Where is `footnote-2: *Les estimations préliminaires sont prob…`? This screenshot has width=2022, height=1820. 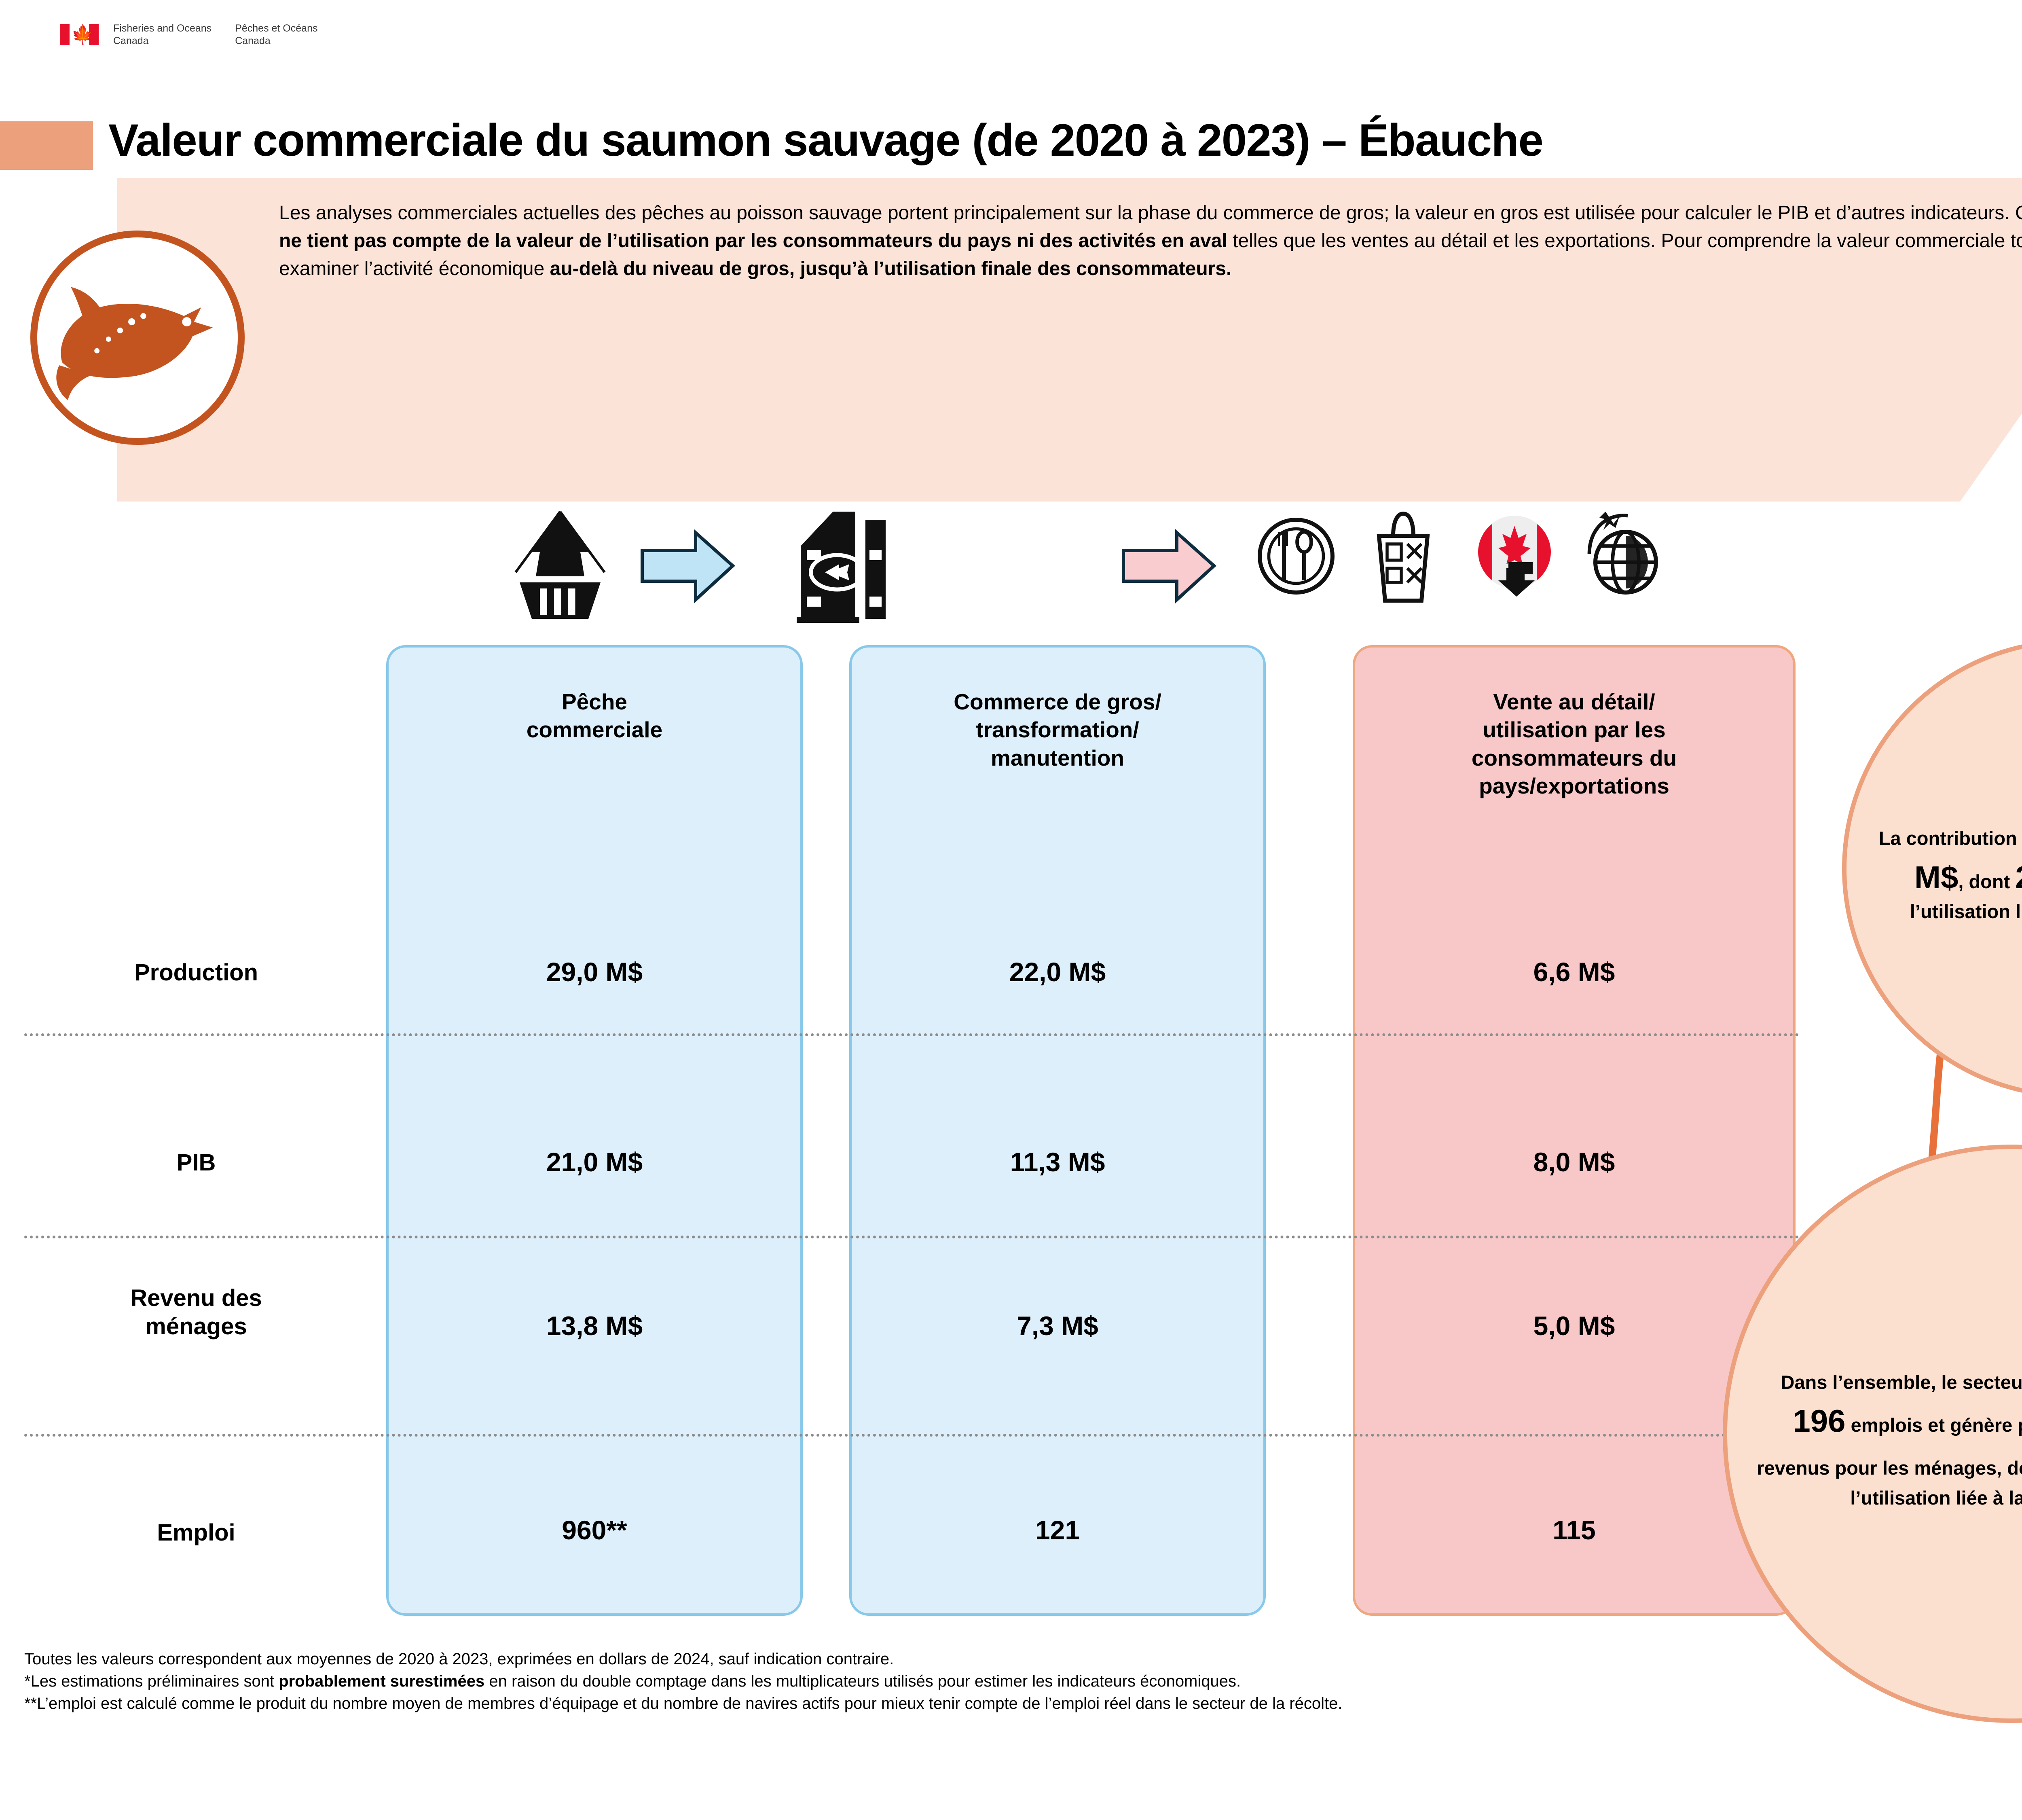
footnote-2: *Les estimations préliminaires sont prob… is located at coordinates (1023, 1681).